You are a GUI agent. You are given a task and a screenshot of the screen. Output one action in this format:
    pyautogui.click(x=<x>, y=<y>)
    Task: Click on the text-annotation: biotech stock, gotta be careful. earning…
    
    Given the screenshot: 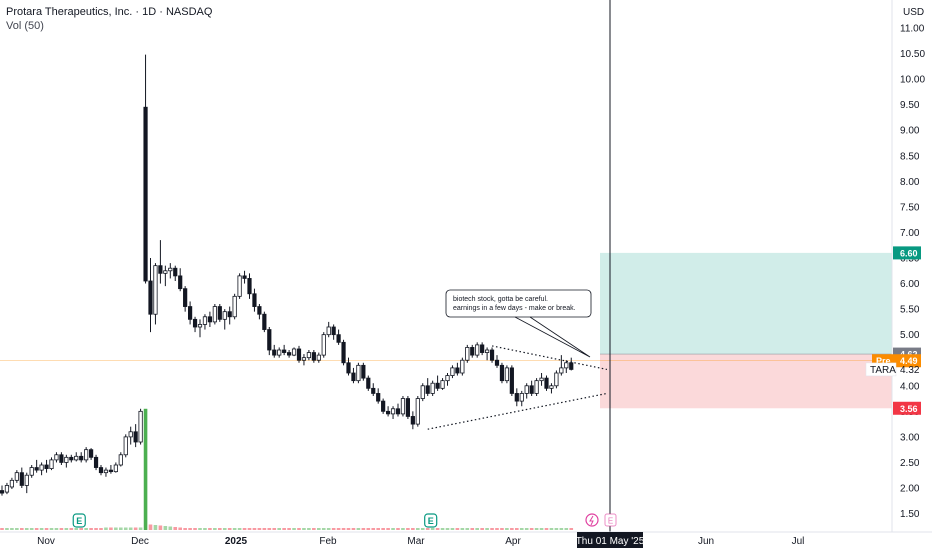 What is the action you would take?
    pyautogui.click(x=518, y=323)
    